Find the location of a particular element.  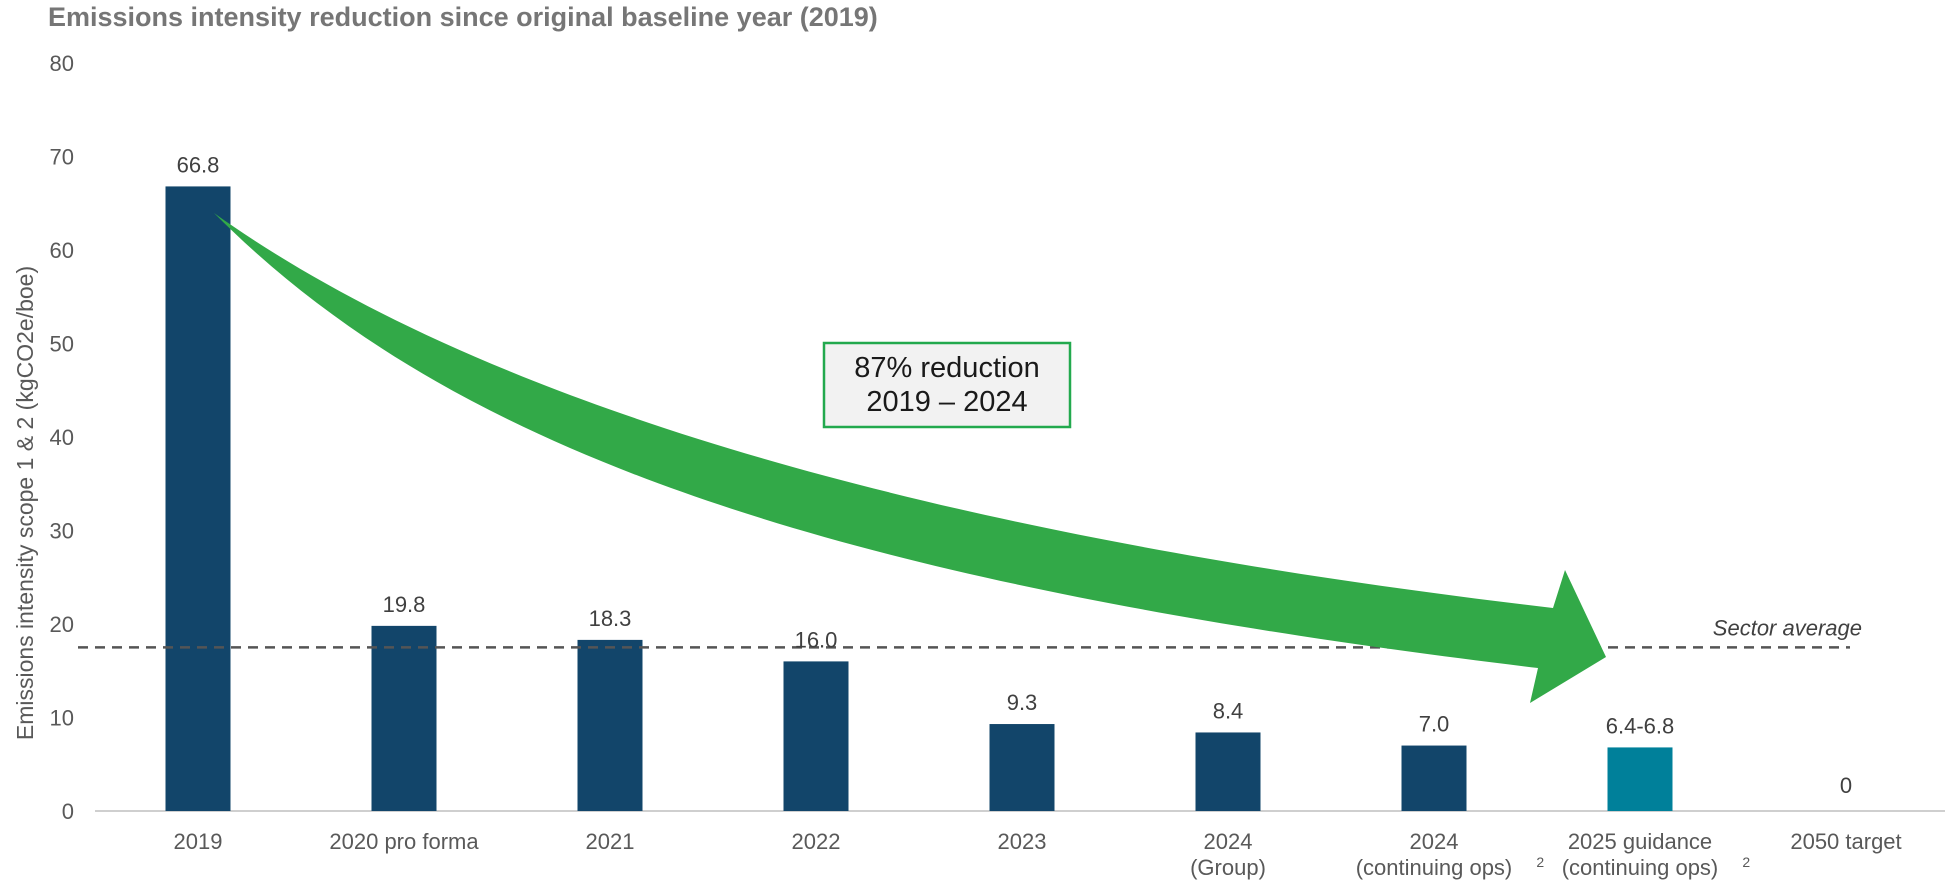

data-label: 8.4 is located at coordinates (1228, 710).